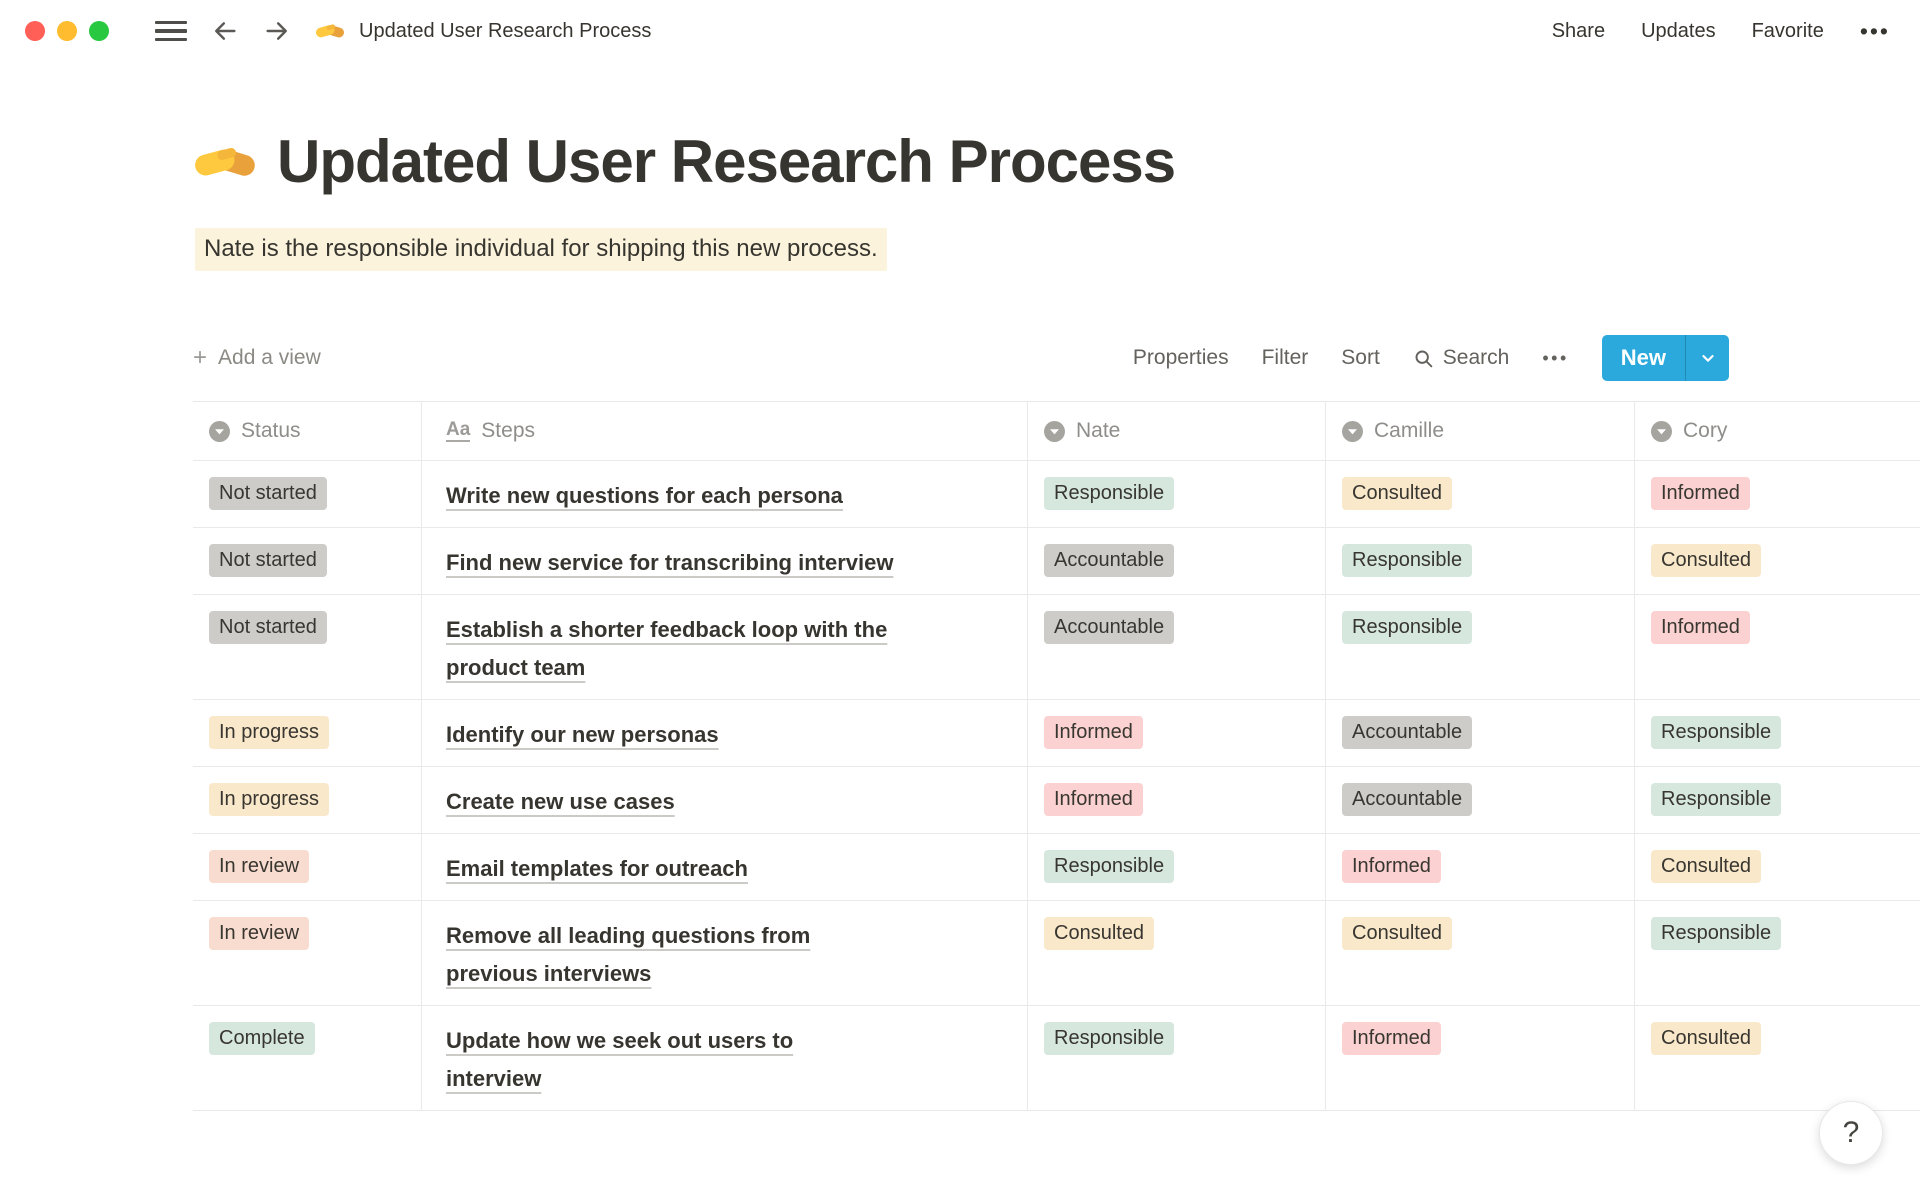  What do you see at coordinates (725, 800) in the screenshot?
I see `step-cell: Create new use cases` at bounding box center [725, 800].